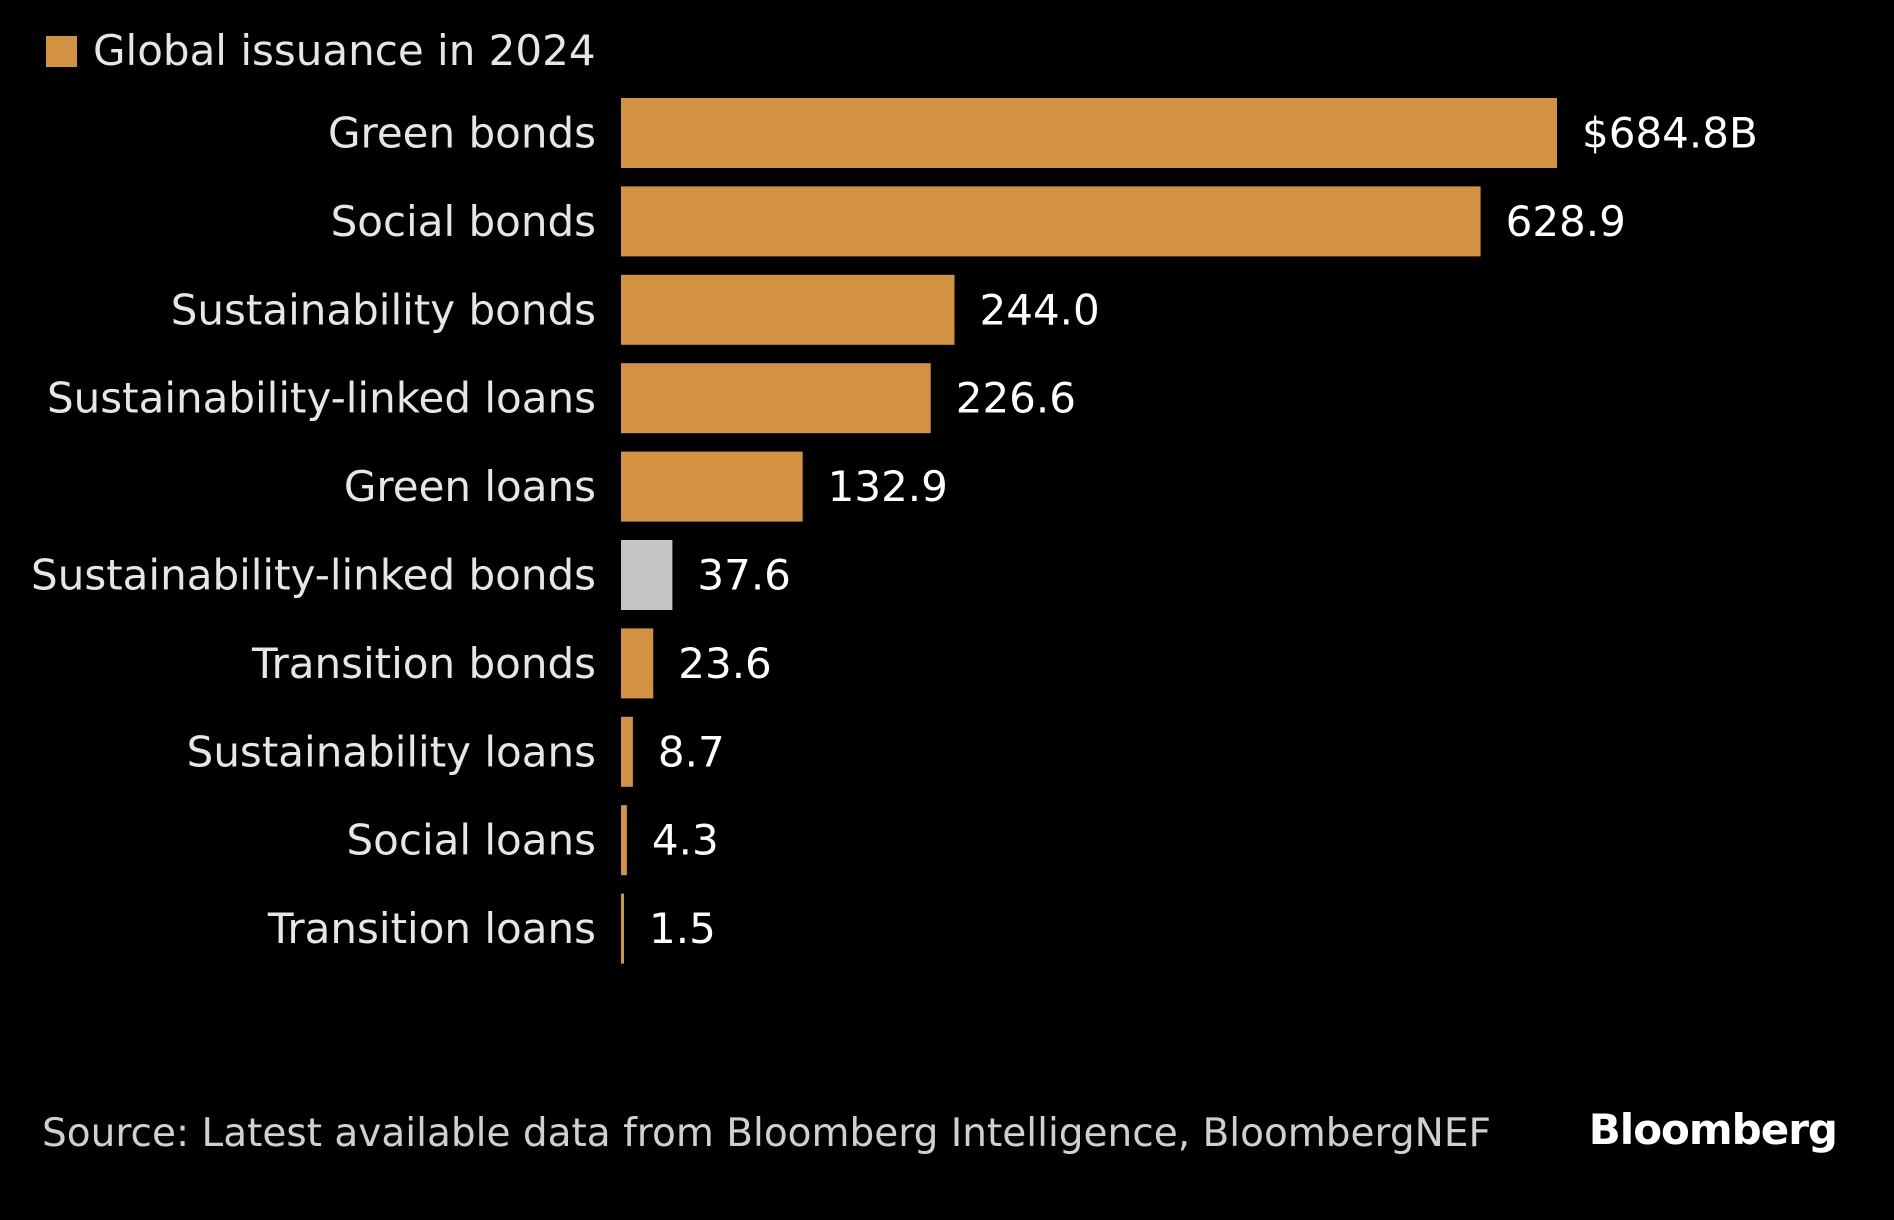 This screenshot has width=1894, height=1220. What do you see at coordinates (1040, 309) in the screenshot?
I see `value-label-2: 244.0` at bounding box center [1040, 309].